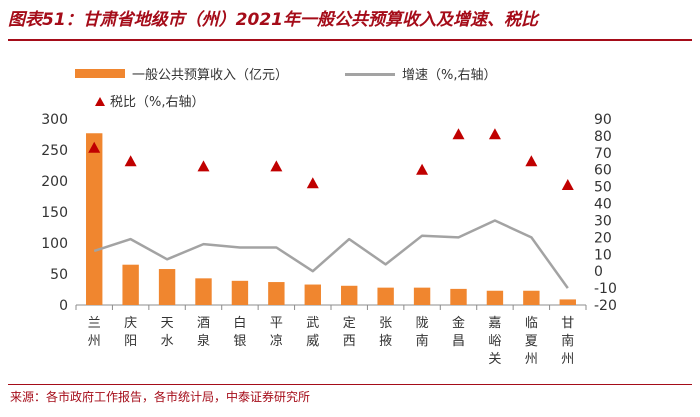 The height and width of the screenshot is (417, 700). I want to click on y-right-tick-label: 30, so click(603, 221).